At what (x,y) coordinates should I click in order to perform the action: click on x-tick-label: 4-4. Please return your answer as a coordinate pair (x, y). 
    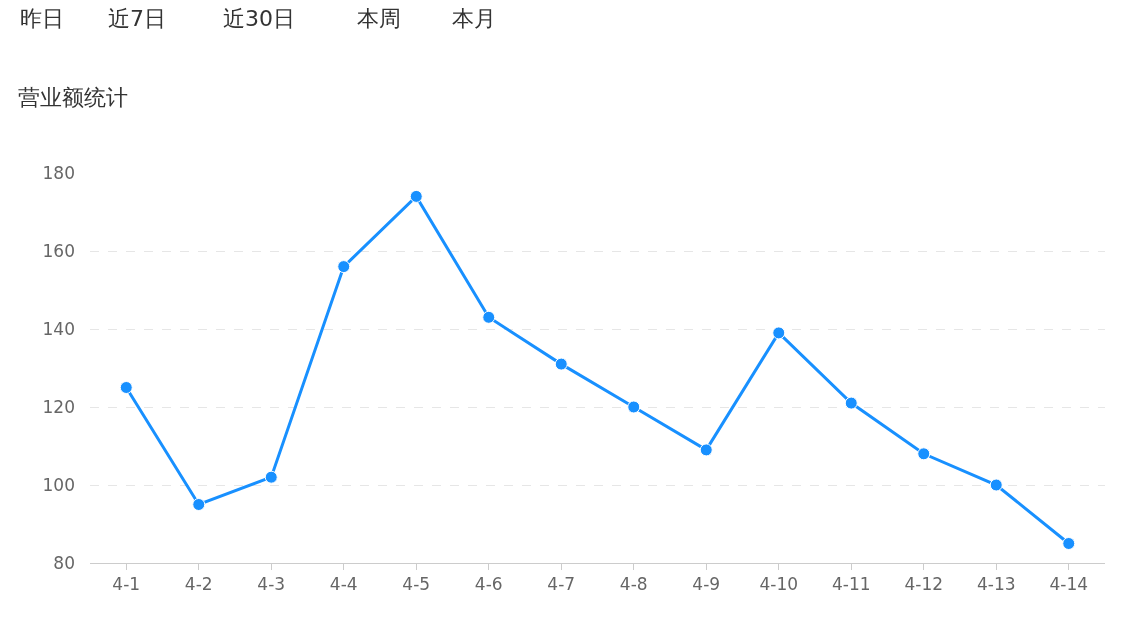
    Looking at the image, I should click on (343, 584).